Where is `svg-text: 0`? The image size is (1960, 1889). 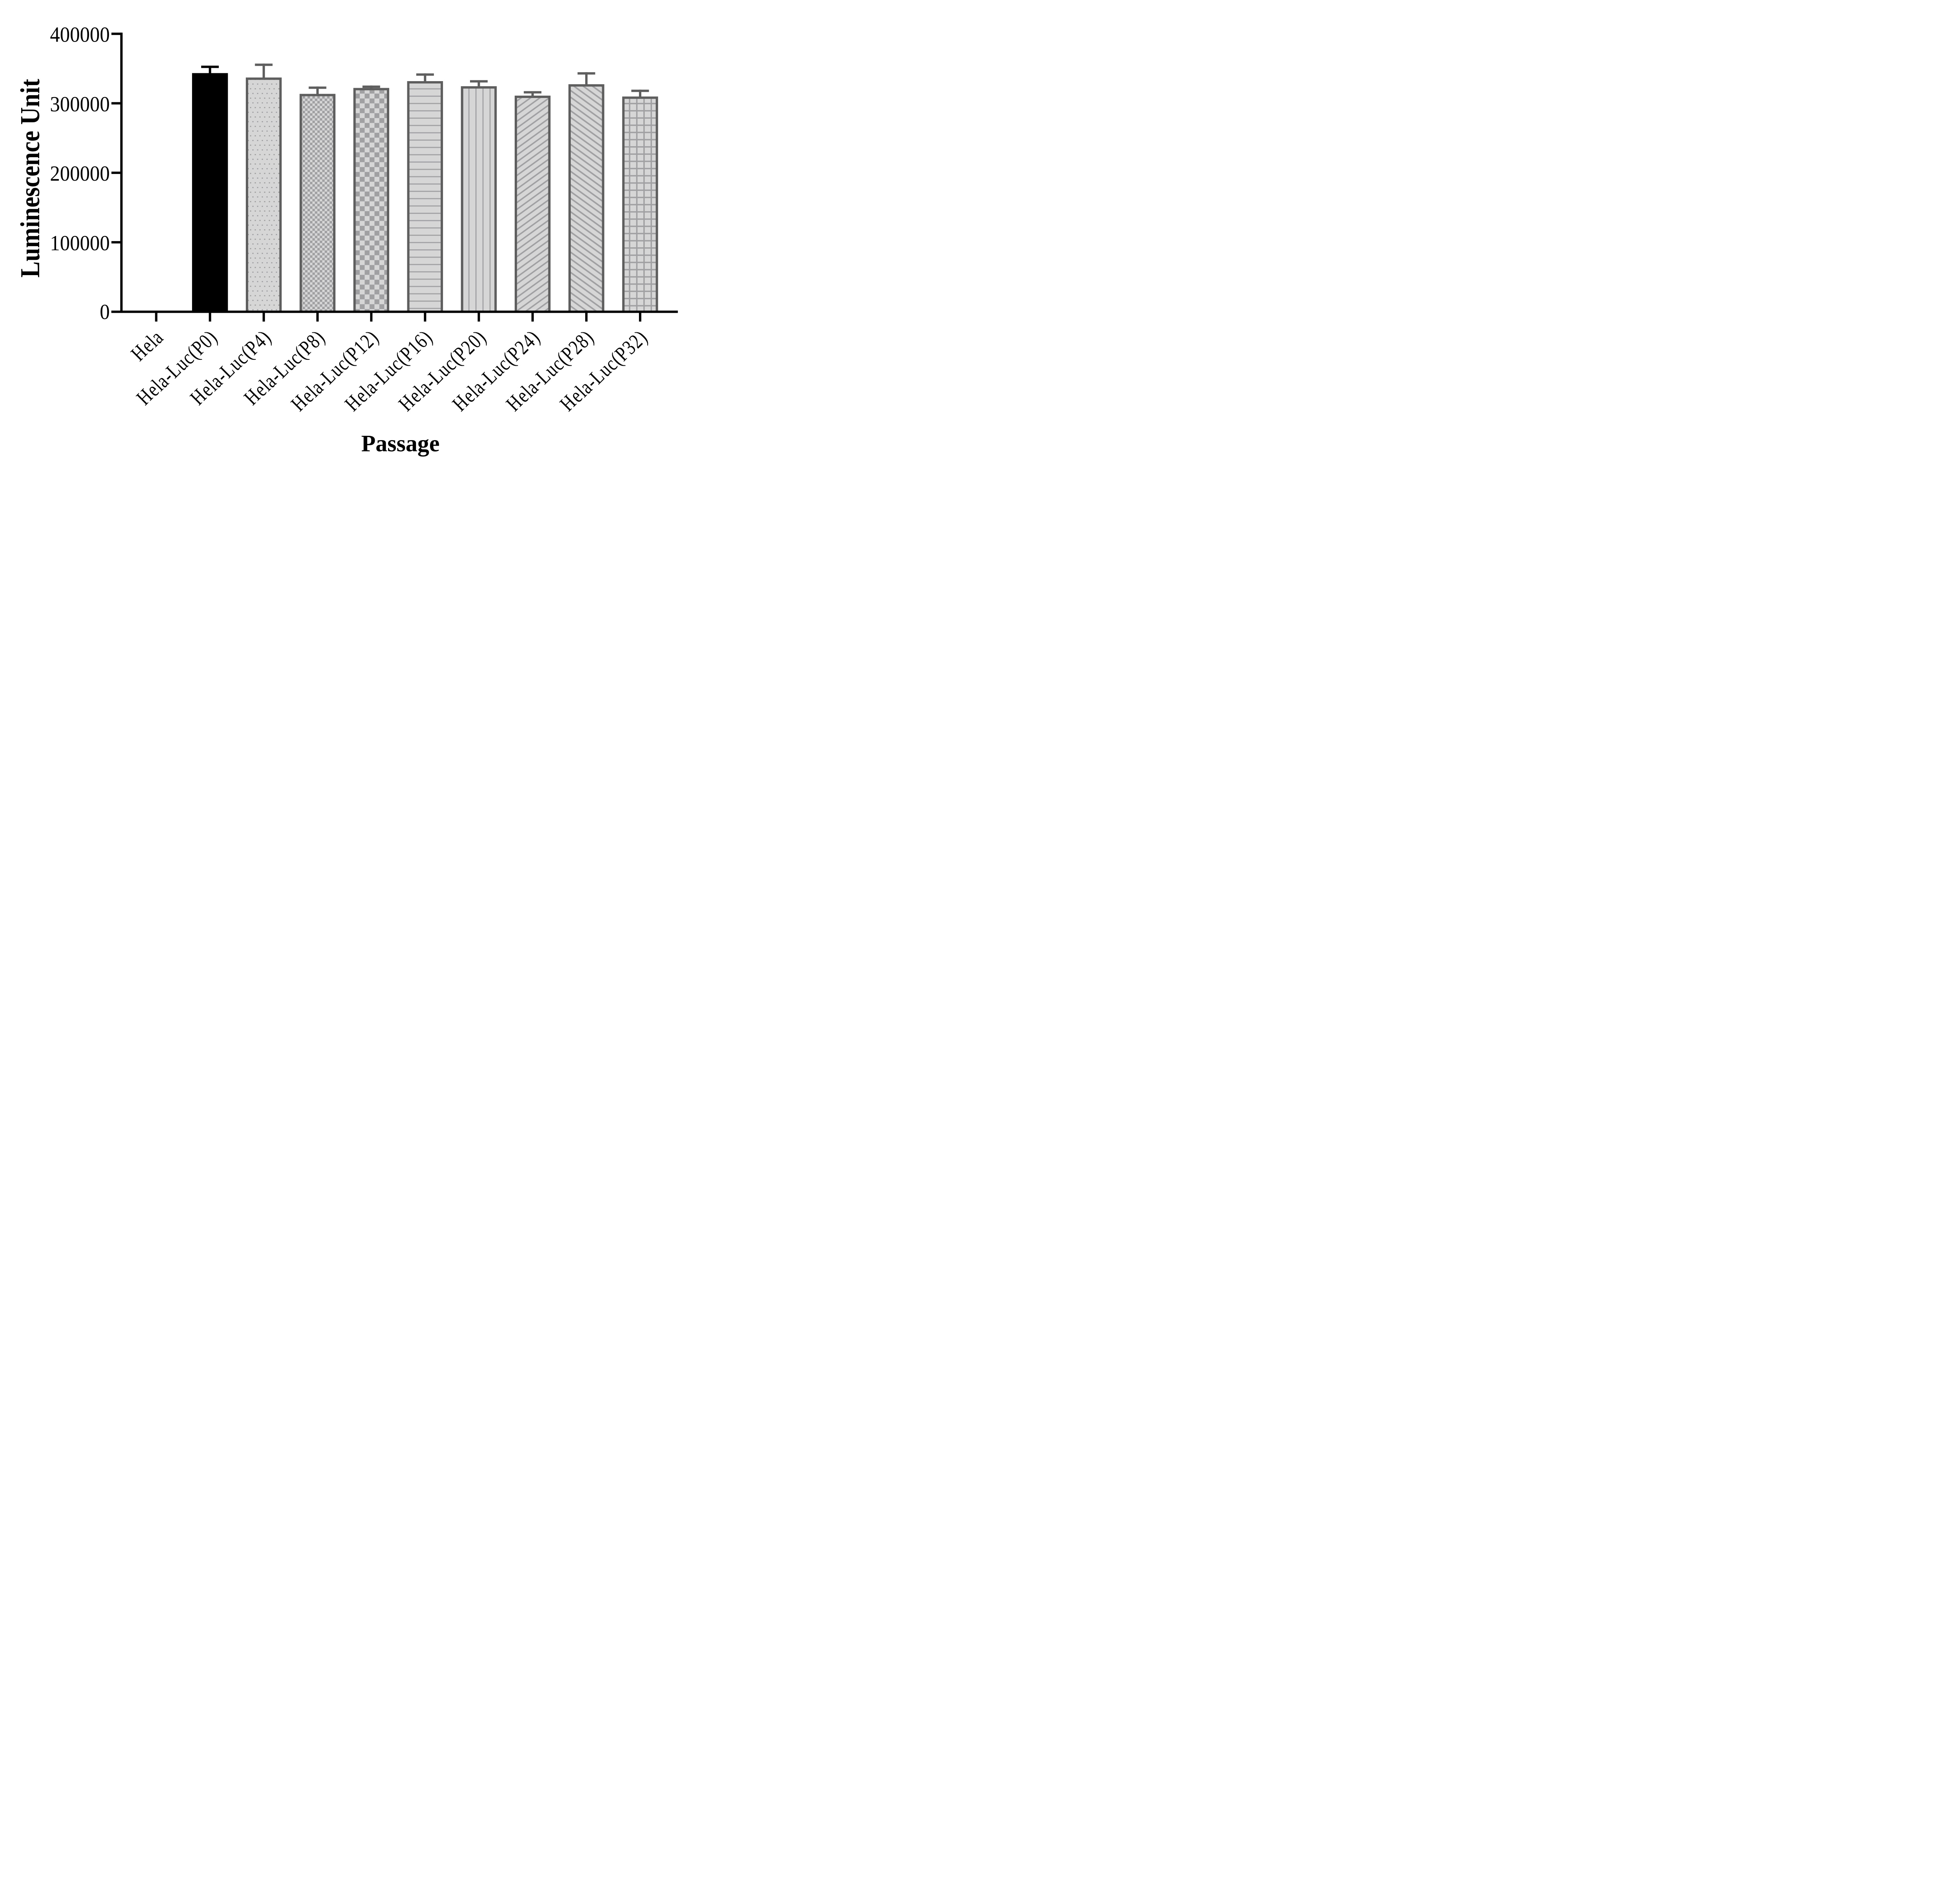
svg-text: 0 is located at coordinates (105, 312).